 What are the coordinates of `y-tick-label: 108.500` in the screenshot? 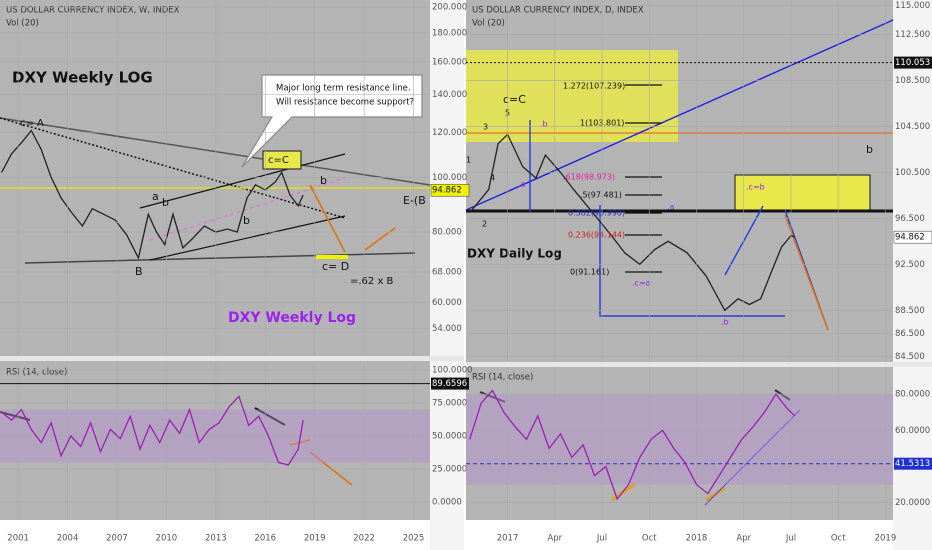 It's located at (912, 81).